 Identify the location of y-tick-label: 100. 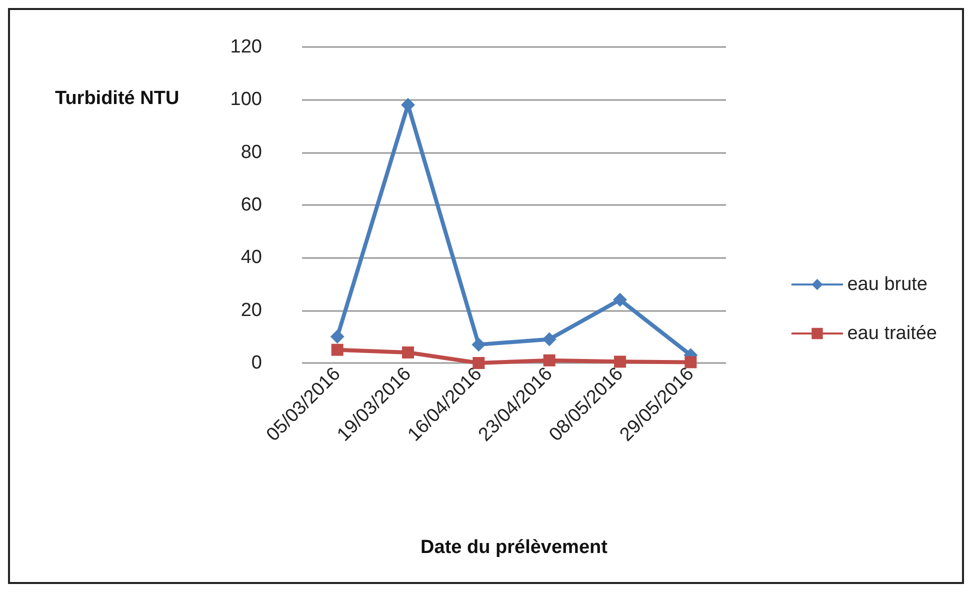
(246, 99).